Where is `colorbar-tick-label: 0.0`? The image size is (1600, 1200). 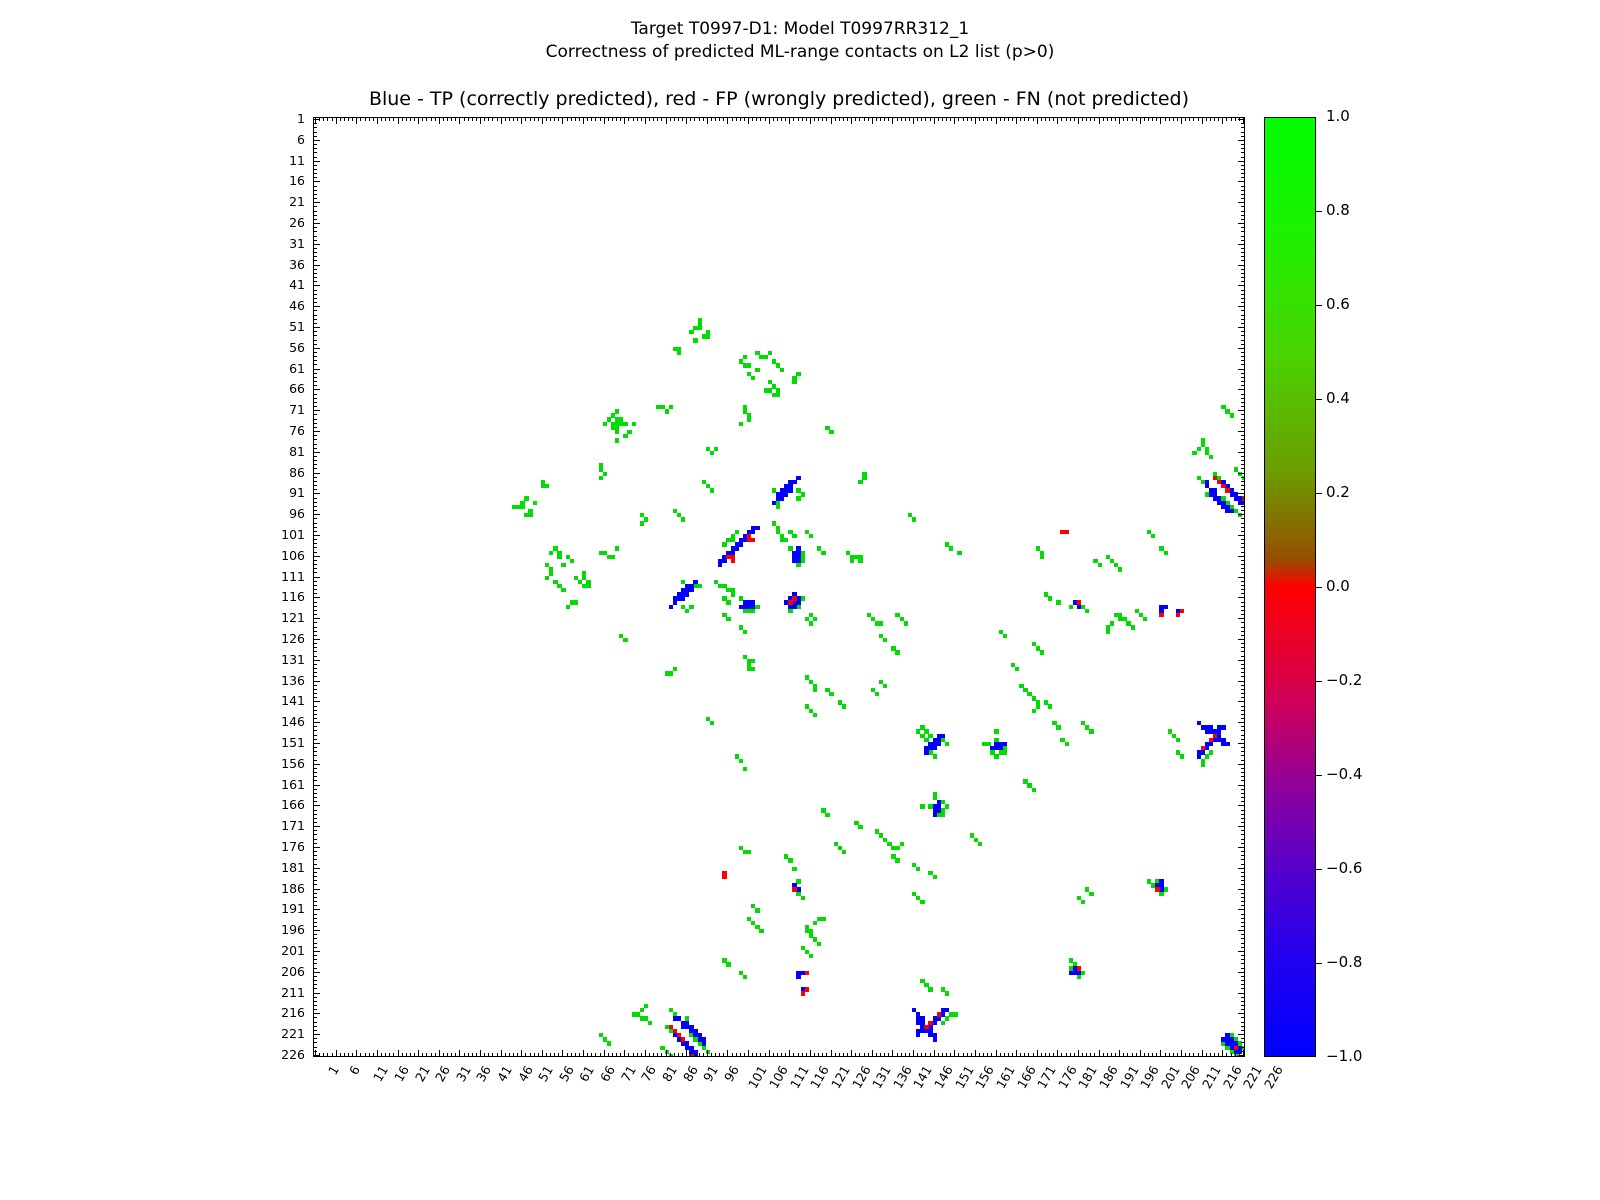
colorbar-tick-label: 0.0 is located at coordinates (1338, 586).